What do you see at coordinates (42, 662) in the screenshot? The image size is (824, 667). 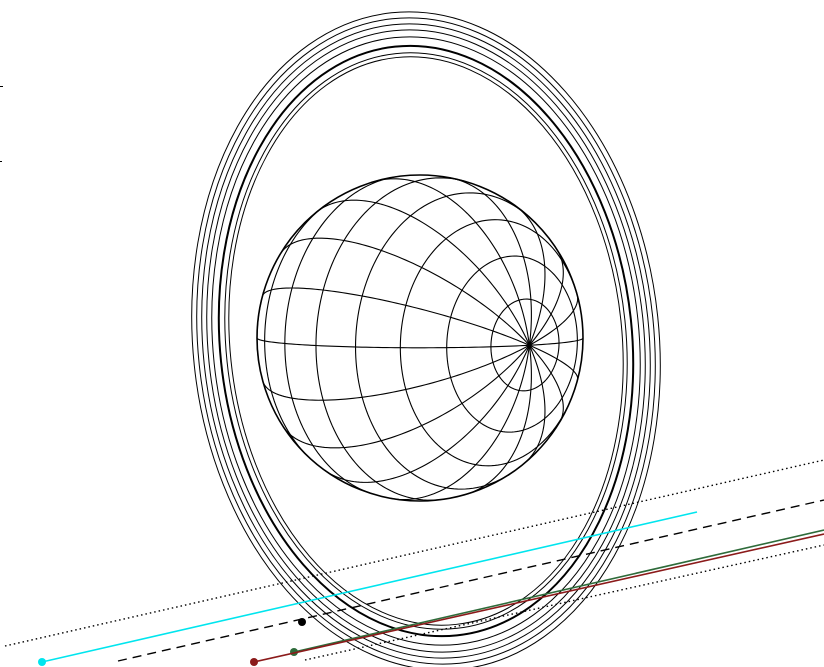 I see `cyan-line-endpoint` at bounding box center [42, 662].